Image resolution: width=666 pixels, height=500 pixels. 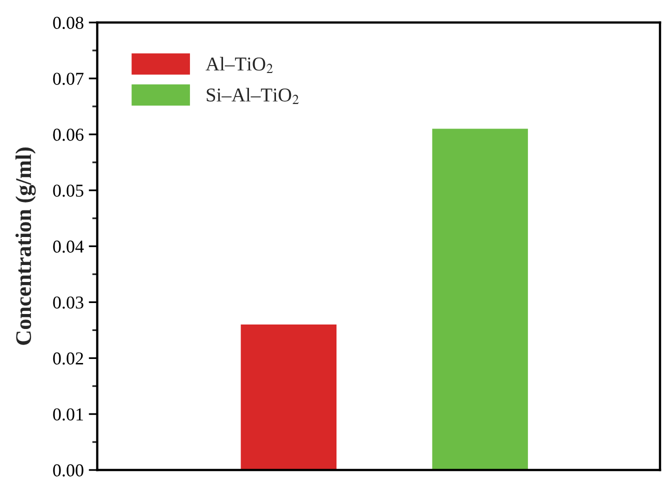 I want to click on legend-label: Al–TiO$_{2}$, so click(x=239, y=64).